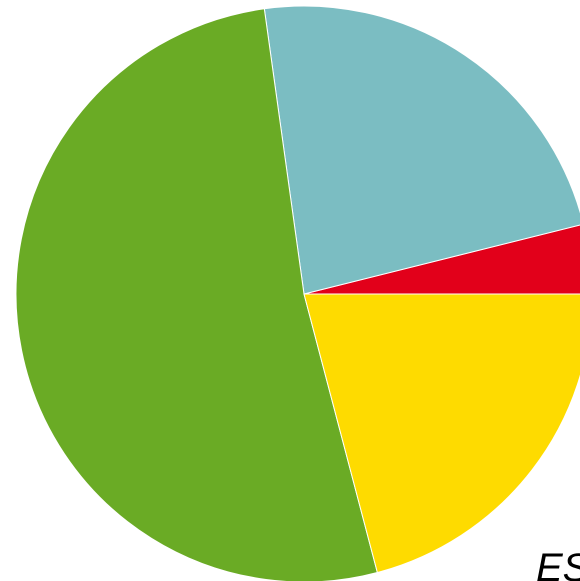 The height and width of the screenshot is (581, 580). What do you see at coordinates (558, 563) in the screenshot?
I see `partial-annotation-label: ES` at bounding box center [558, 563].